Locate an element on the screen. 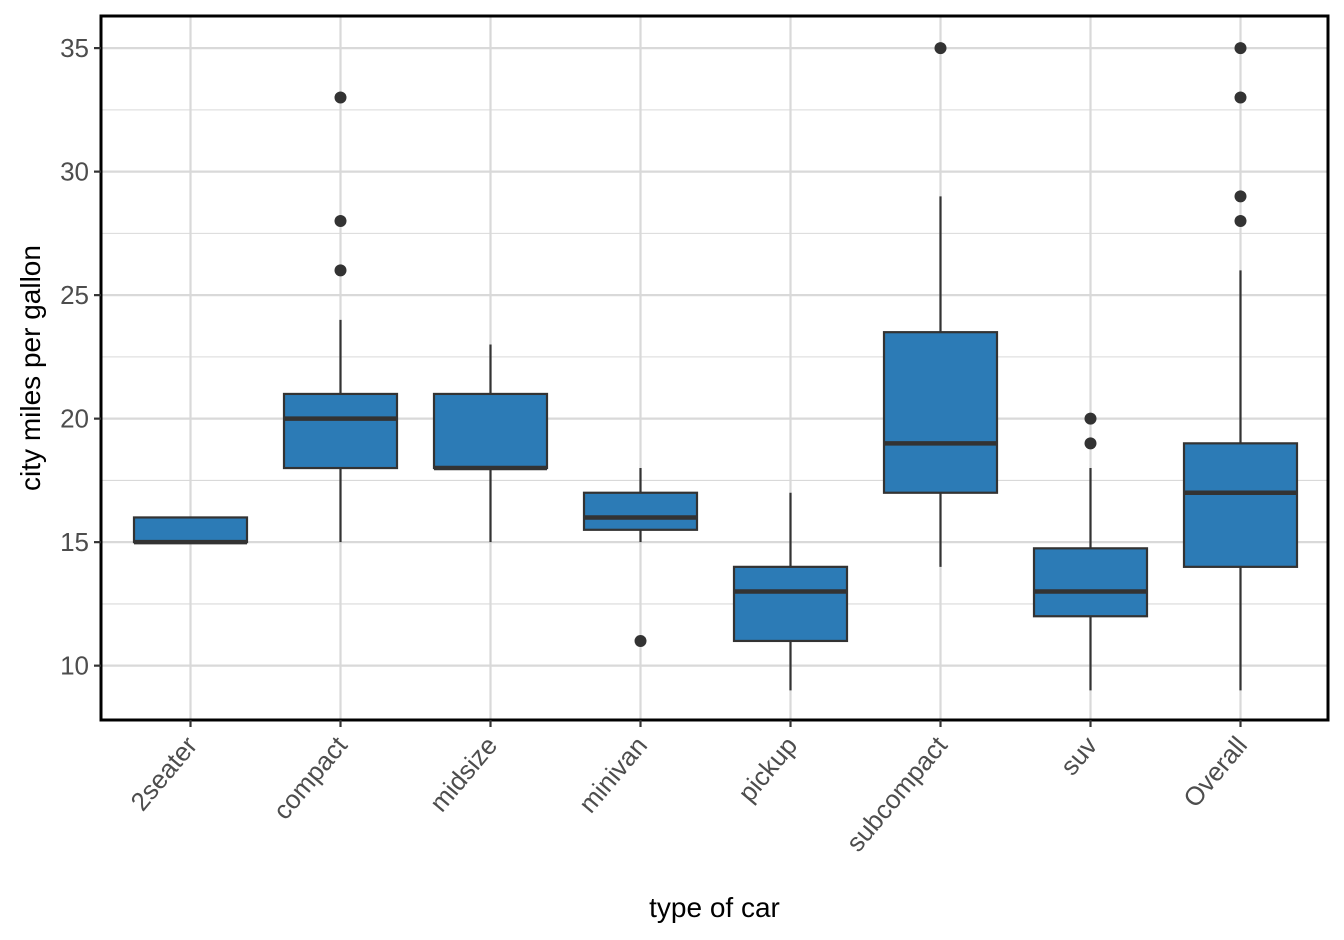 This screenshot has width=1344, height=940. y-tick-label: 20 is located at coordinates (74, 419).